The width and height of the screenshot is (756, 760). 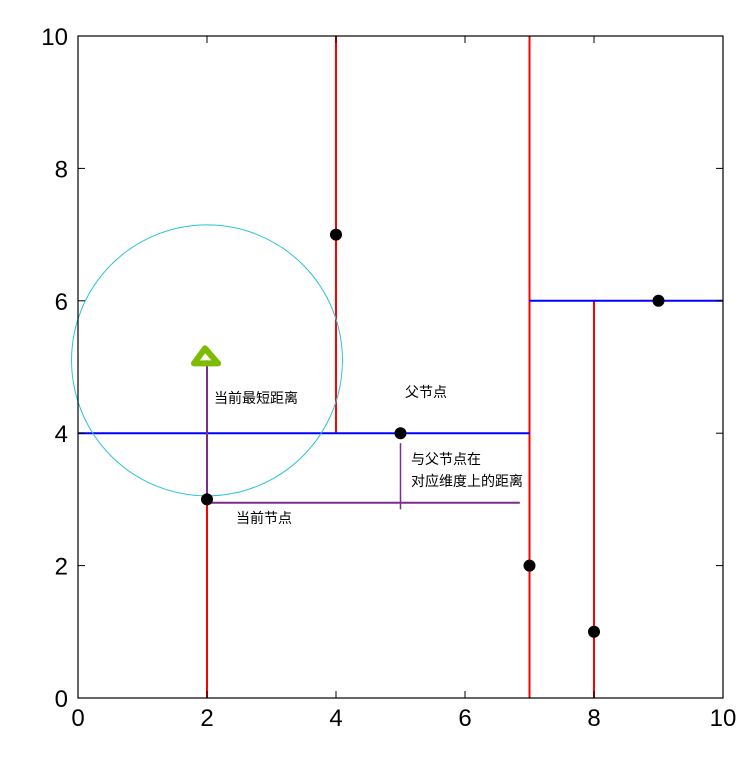 What do you see at coordinates (206, 718) in the screenshot?
I see `x-tick-label-1: 2` at bounding box center [206, 718].